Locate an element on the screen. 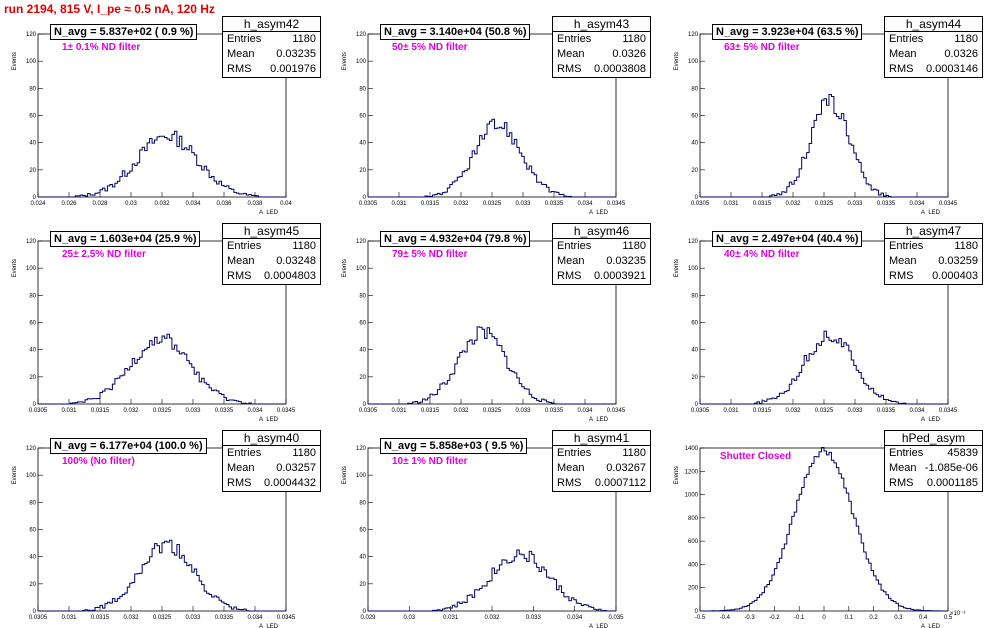 Image resolution: width=996 pixels, height=628 pixels. y-tick-label: 60 is located at coordinates (32, 531).